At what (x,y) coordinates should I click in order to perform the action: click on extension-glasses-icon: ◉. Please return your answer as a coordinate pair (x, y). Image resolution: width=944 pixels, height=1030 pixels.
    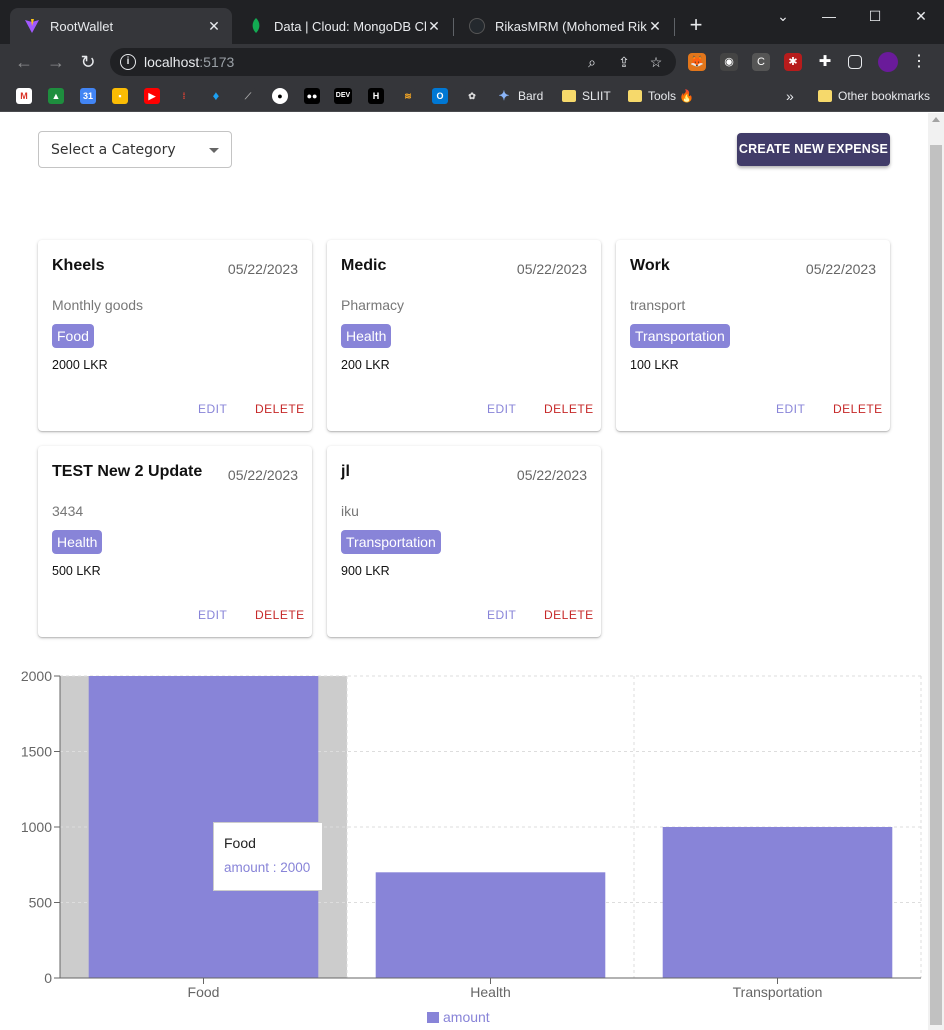
    Looking at the image, I should click on (729, 62).